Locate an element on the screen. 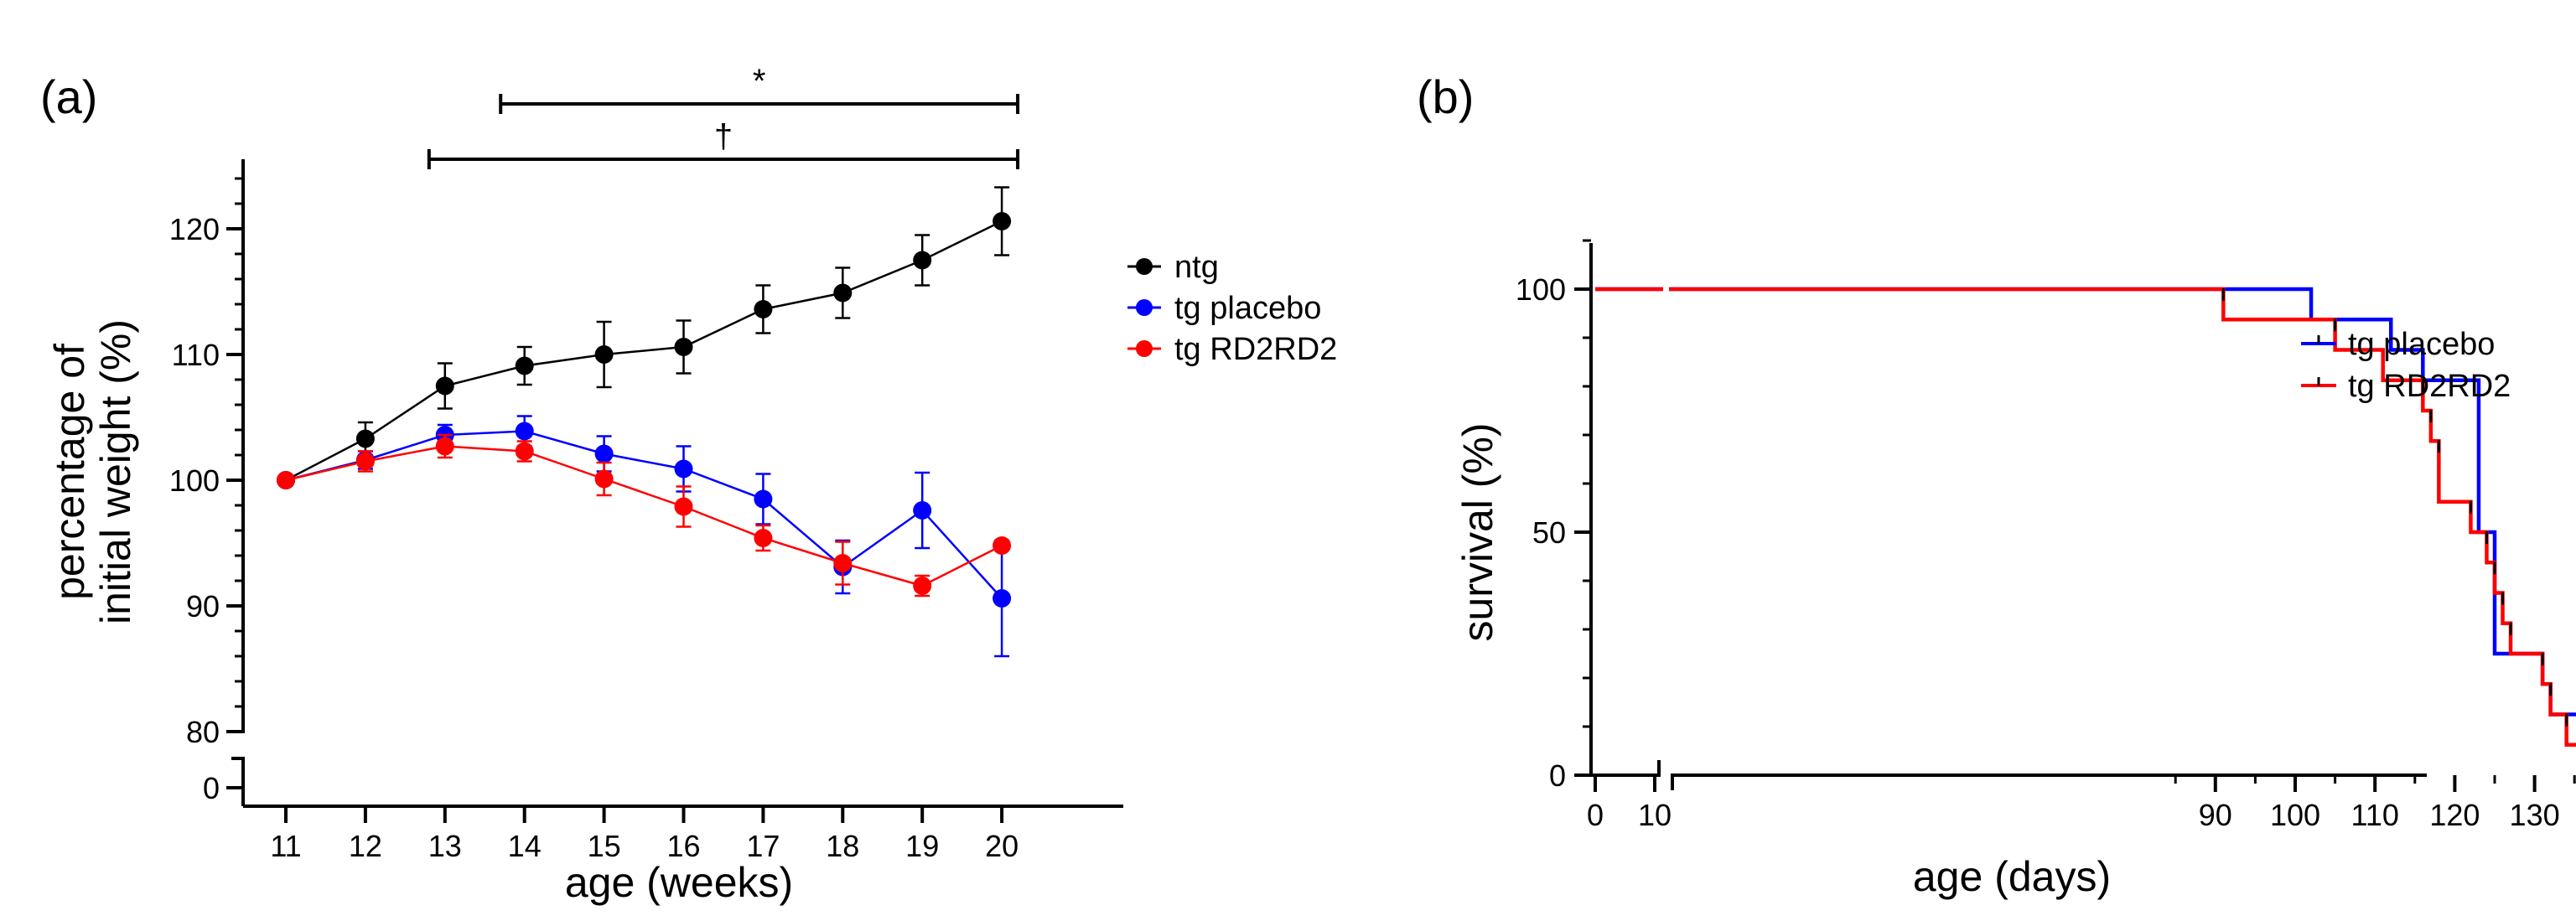  y-axis-title-line-2: initial weight (%) is located at coordinates (115, 471).